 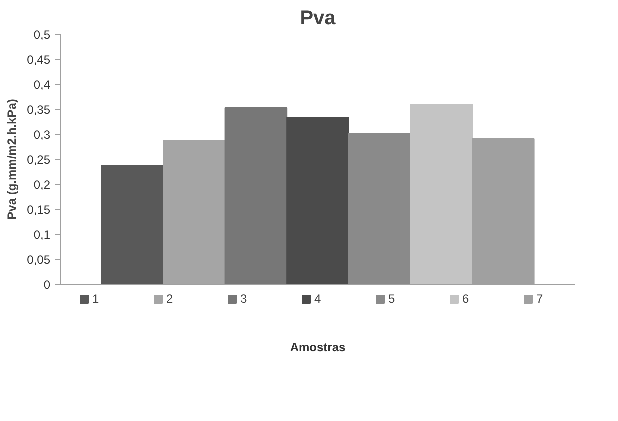 What do you see at coordinates (42, 35) in the screenshot?
I see `y-tick-label: 0,5` at bounding box center [42, 35].